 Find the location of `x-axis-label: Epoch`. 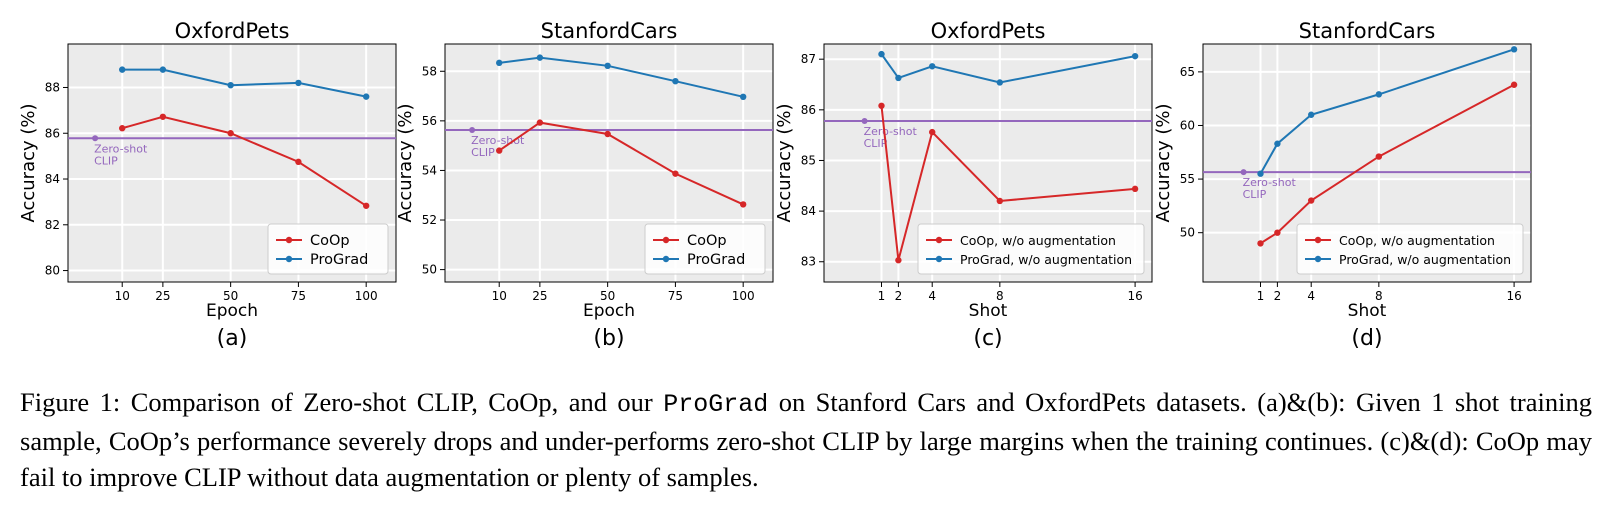

x-axis-label: Epoch is located at coordinates (609, 311).